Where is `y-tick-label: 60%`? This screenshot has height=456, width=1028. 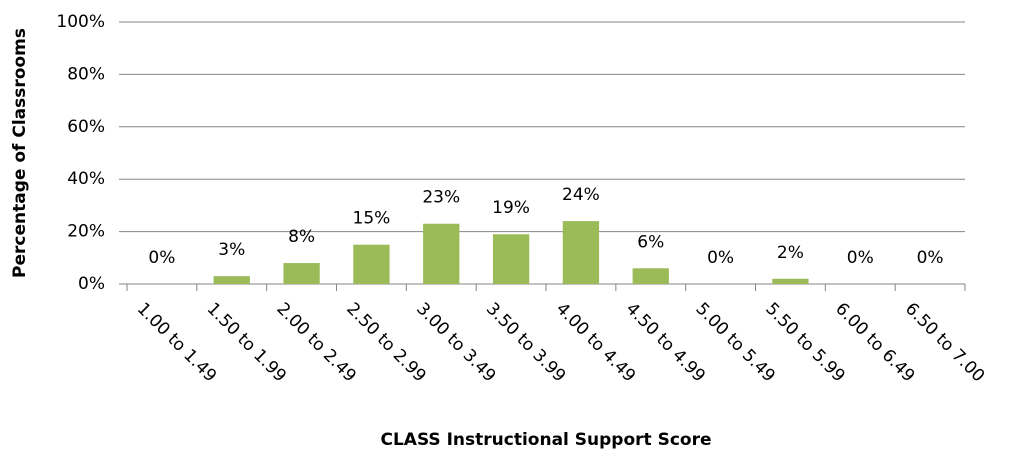
y-tick-label: 60% is located at coordinates (86, 127).